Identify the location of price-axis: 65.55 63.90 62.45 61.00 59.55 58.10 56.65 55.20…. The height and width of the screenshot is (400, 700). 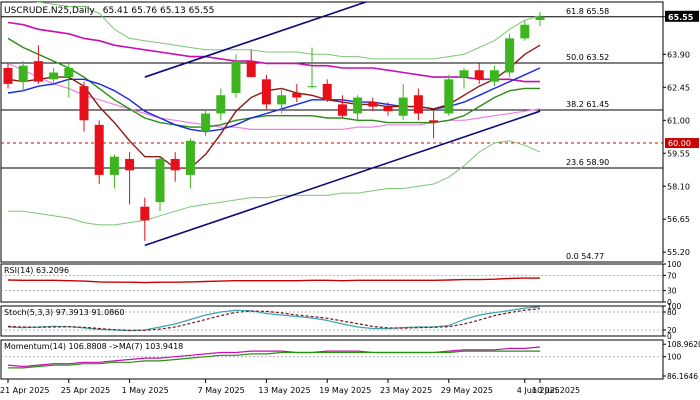
(681, 133).